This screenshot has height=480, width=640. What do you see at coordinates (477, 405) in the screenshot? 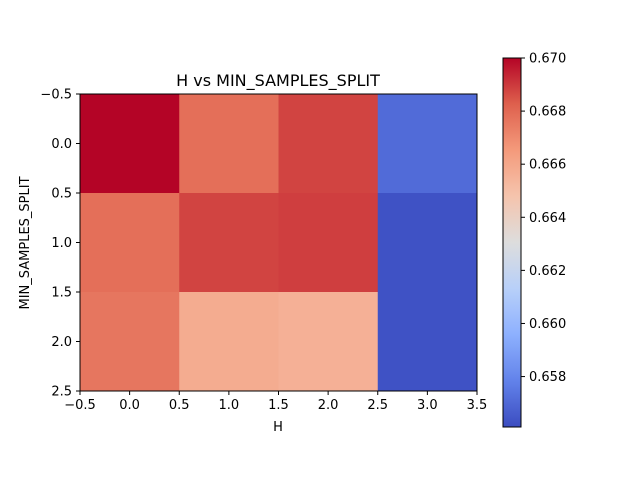
I see `x-tick-label: 3.5` at bounding box center [477, 405].